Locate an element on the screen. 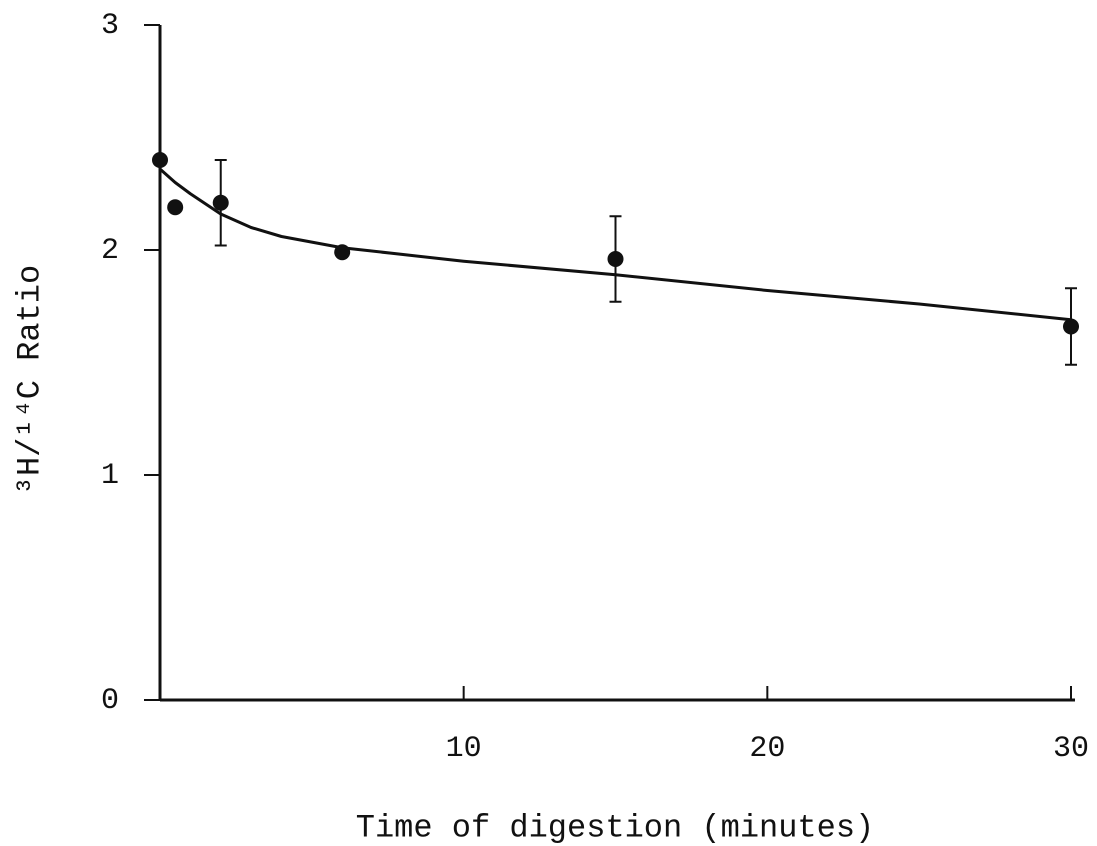  y-axis-label: ³H/¹⁴C Ratio is located at coordinates (29, 380).